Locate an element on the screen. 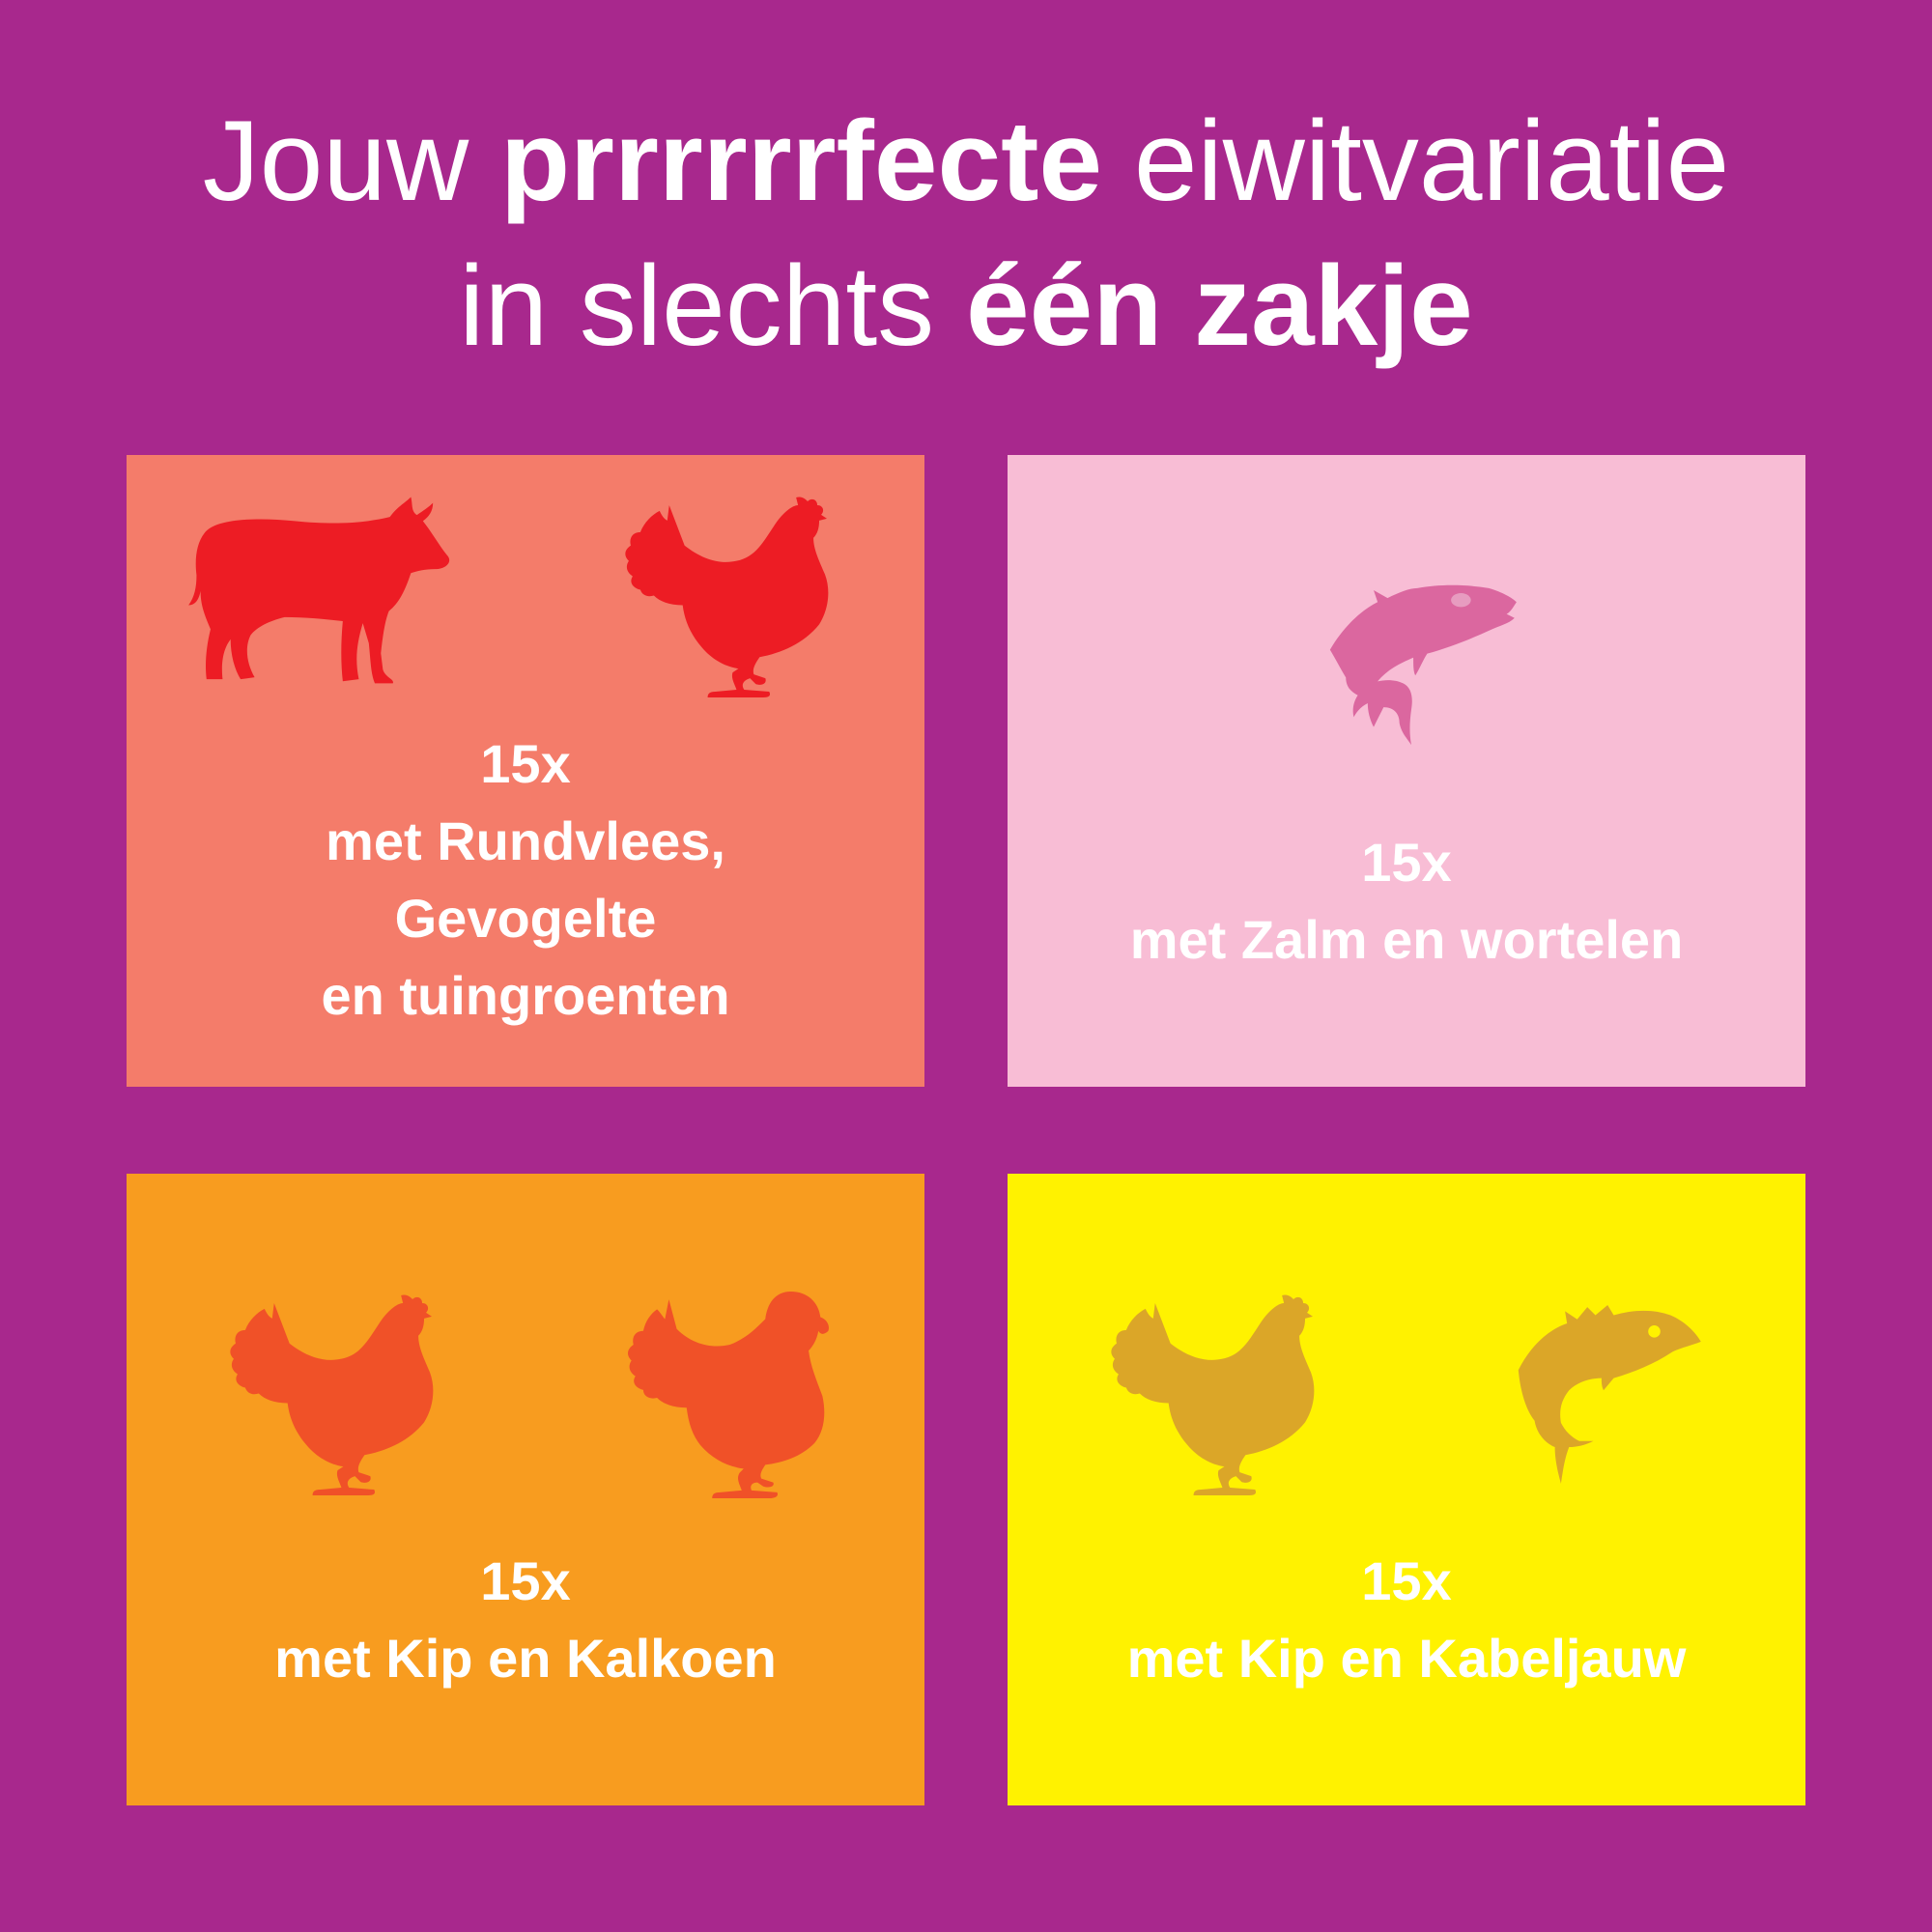 The width and height of the screenshot is (1932, 1932). card-line: met Kip en Kalkoen is located at coordinates (525, 1658).